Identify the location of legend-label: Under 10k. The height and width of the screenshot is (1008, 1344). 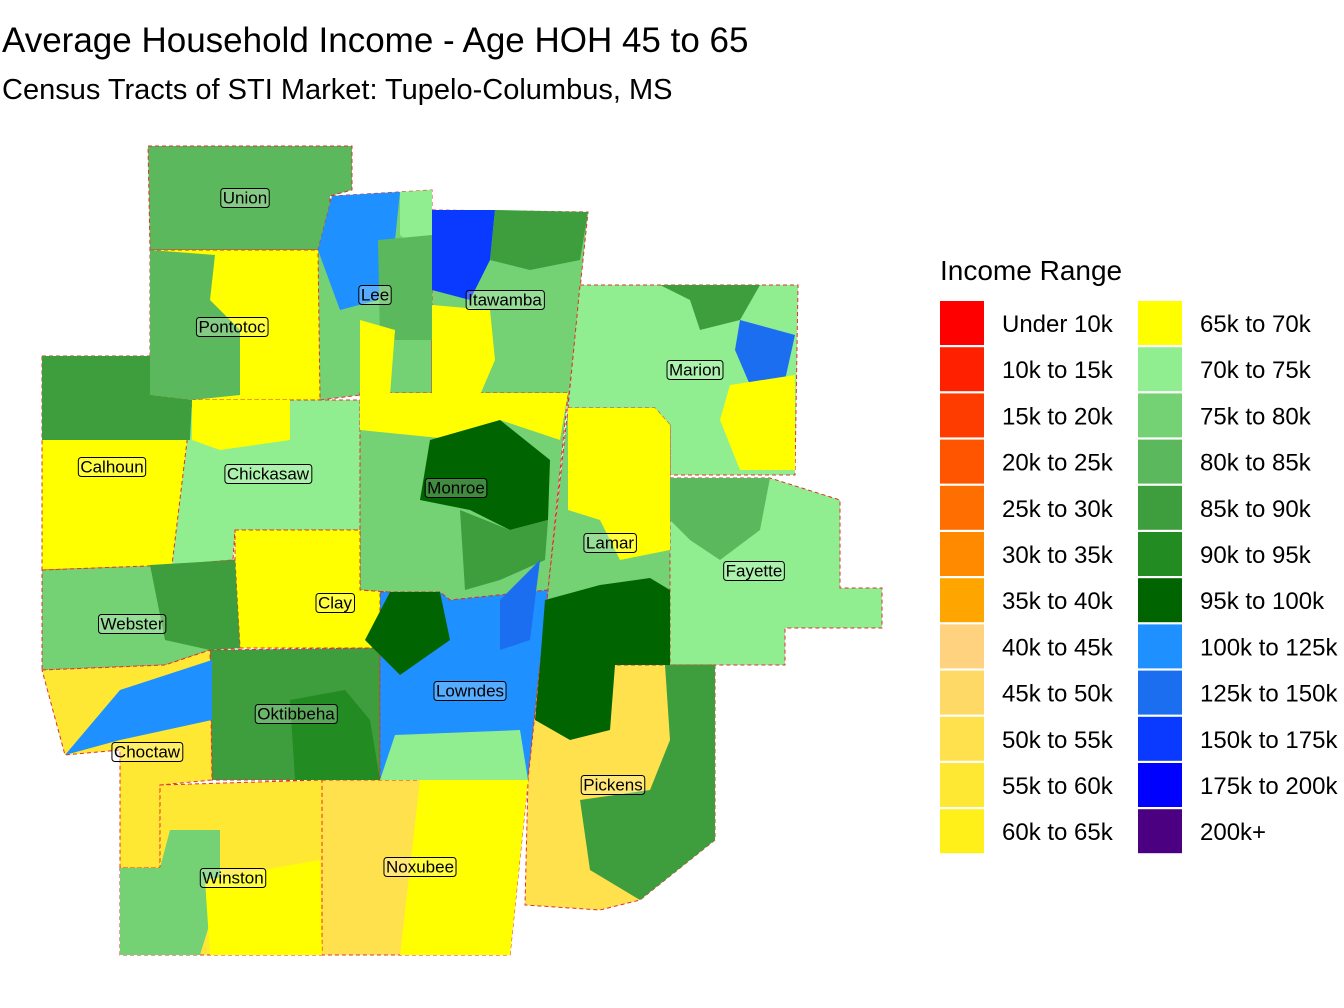
(1058, 324).